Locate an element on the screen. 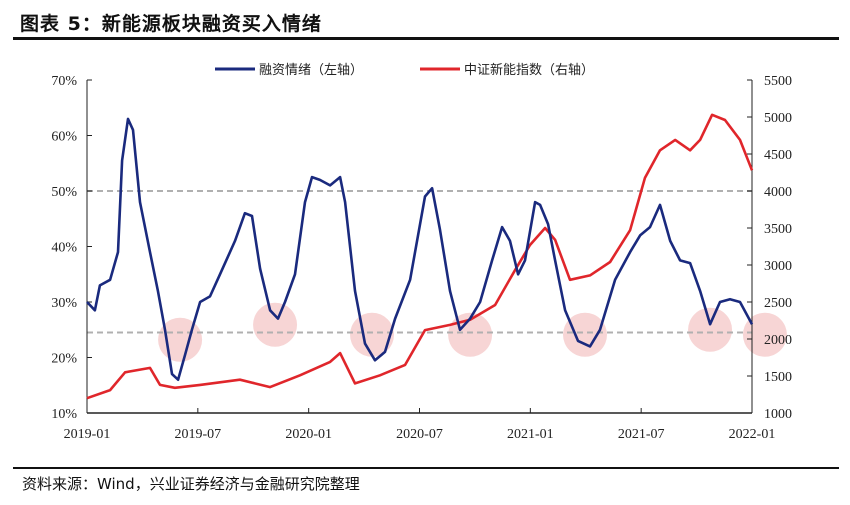 This screenshot has height=505, width=850. right-tick-label: 4000 is located at coordinates (778, 192).